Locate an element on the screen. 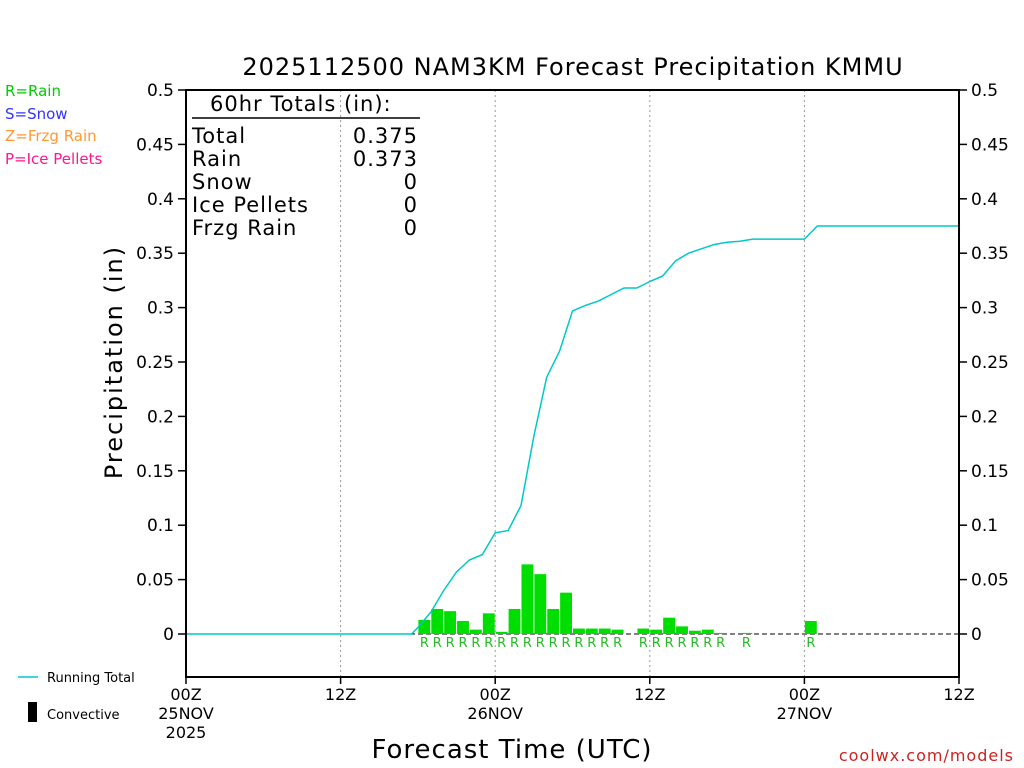 The image size is (1024, 768). x-tick-label-date: 27NOV is located at coordinates (805, 713).